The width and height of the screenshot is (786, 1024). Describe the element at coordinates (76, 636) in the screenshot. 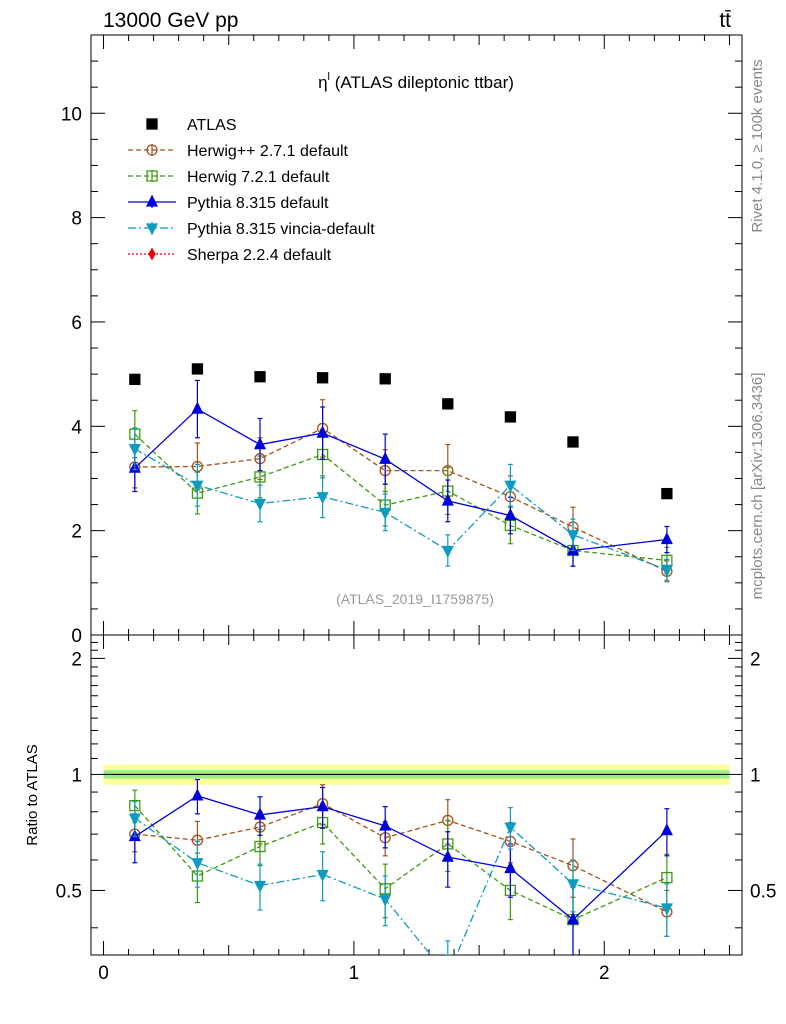

I see `y-tick-label: 0` at that location.